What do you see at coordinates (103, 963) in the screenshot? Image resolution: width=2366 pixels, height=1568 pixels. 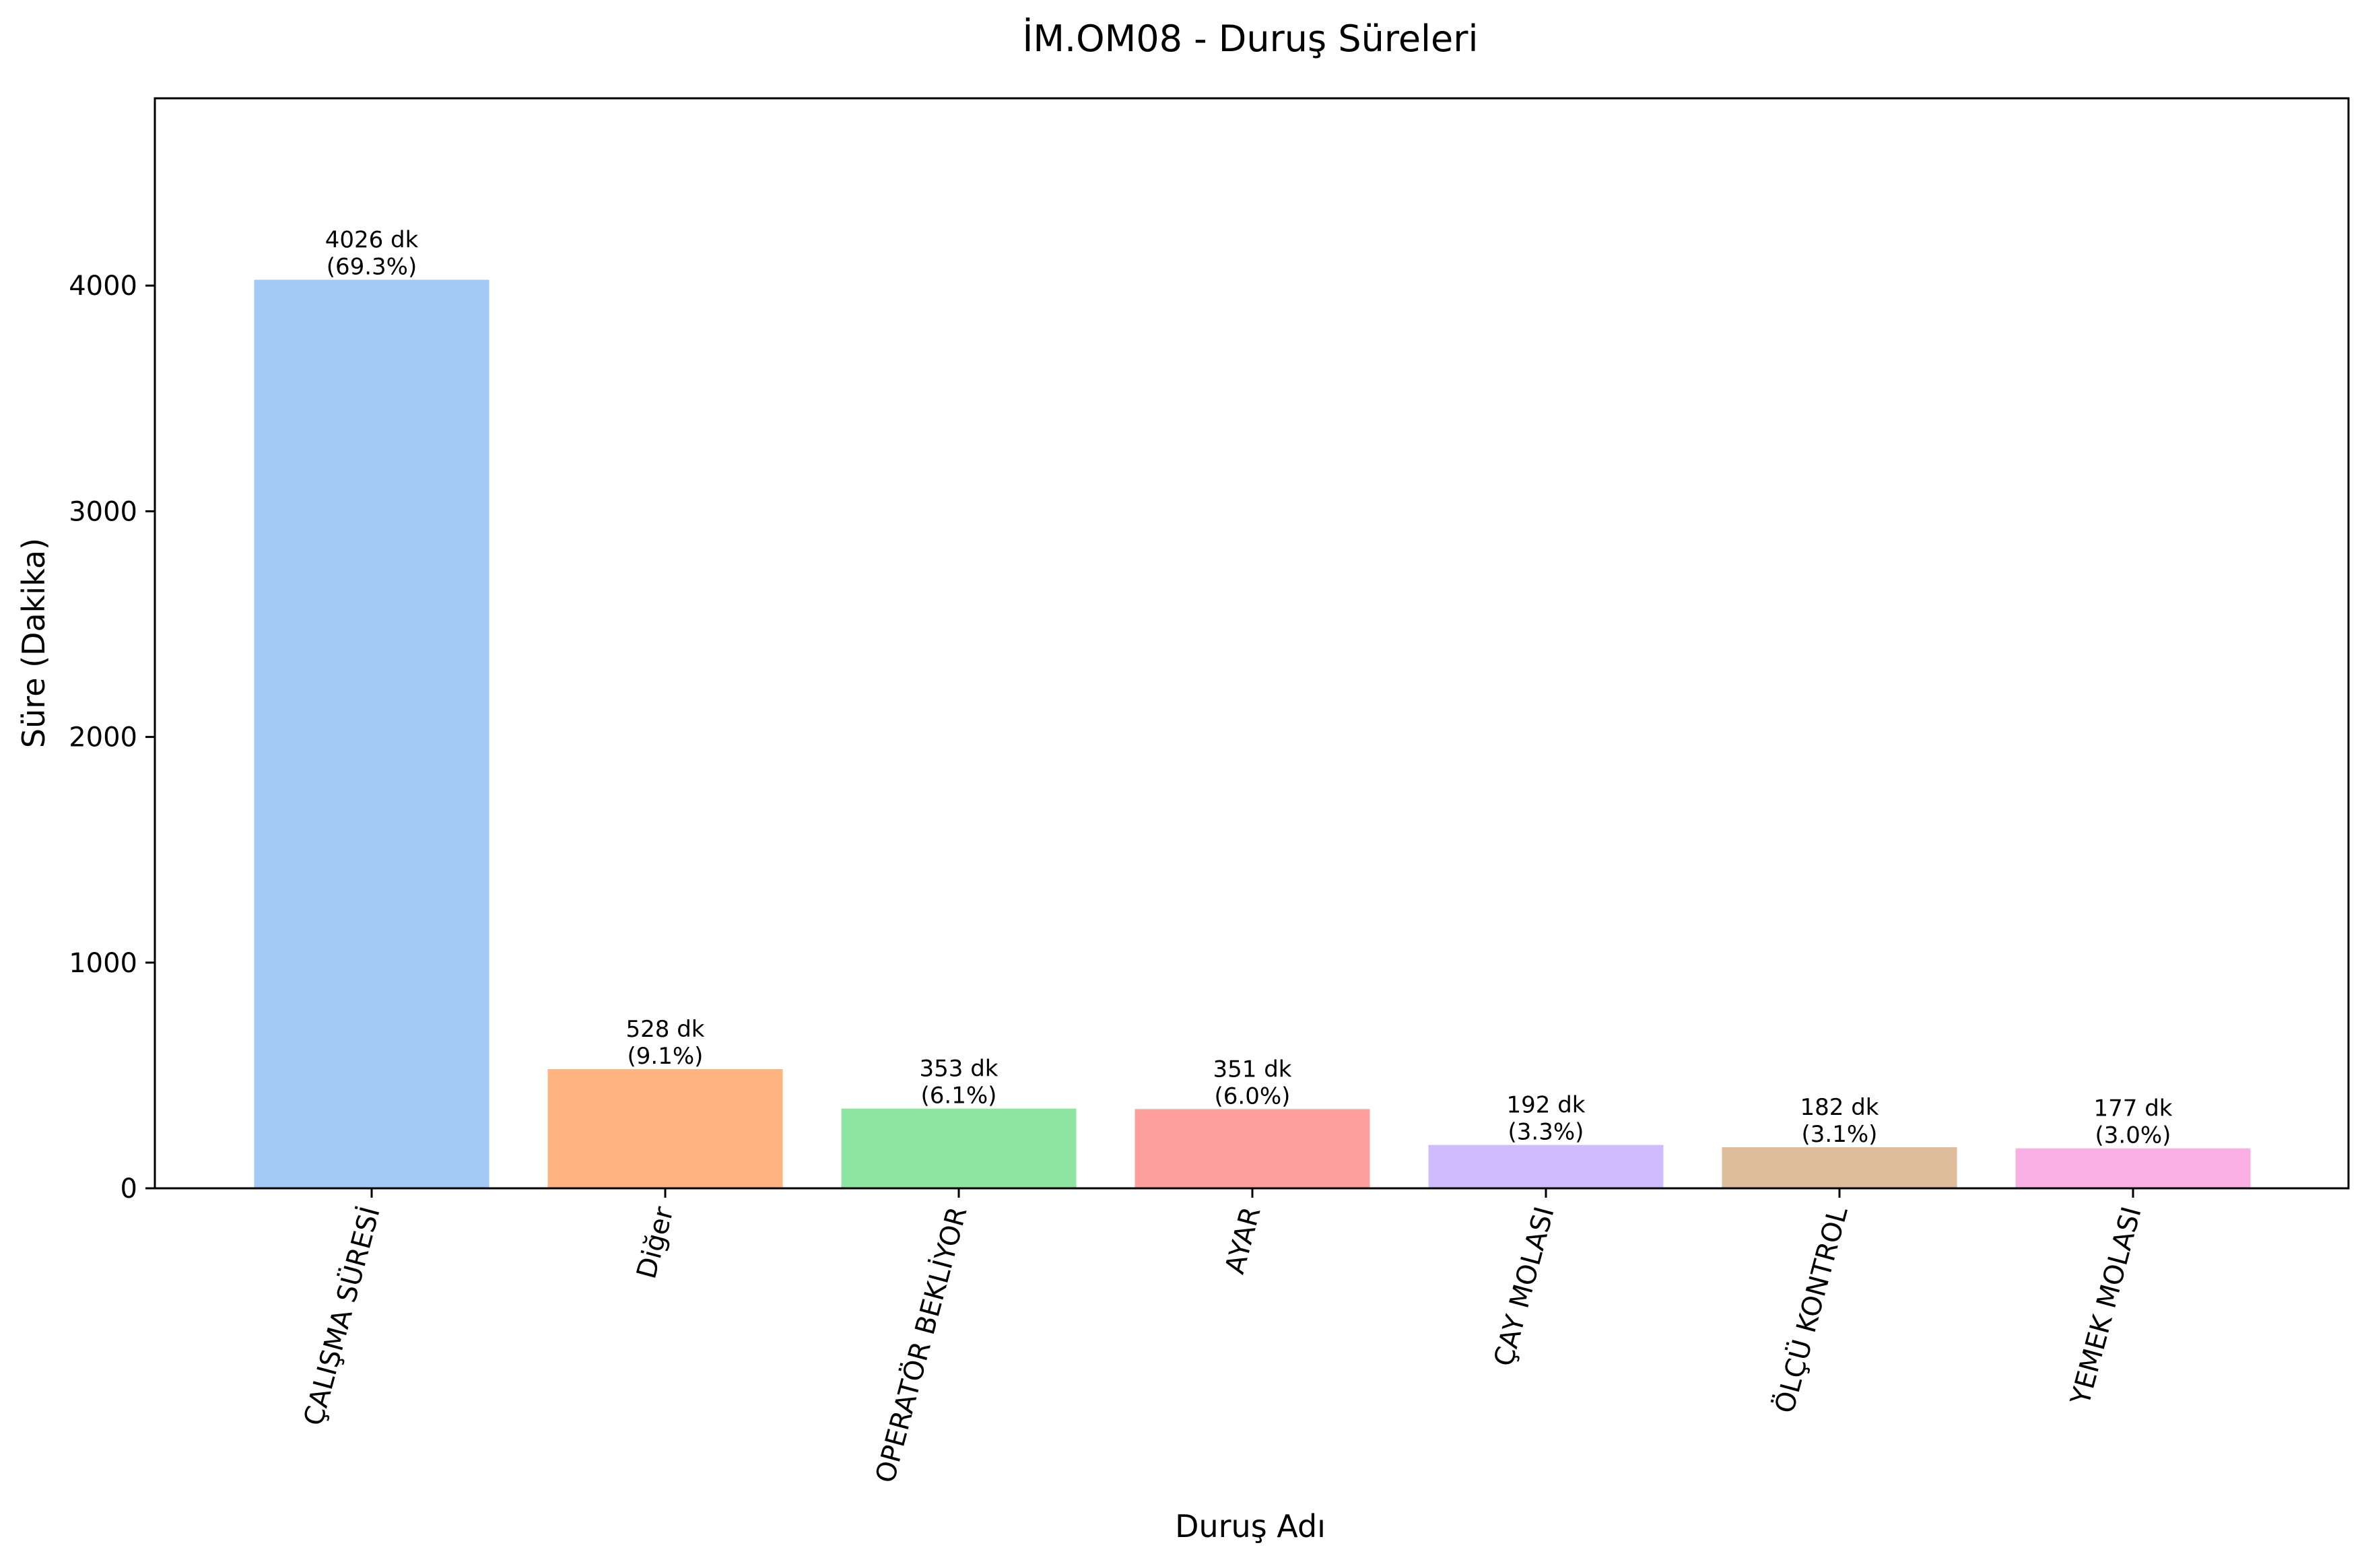 I see `y-tick-label: 1000` at bounding box center [103, 963].